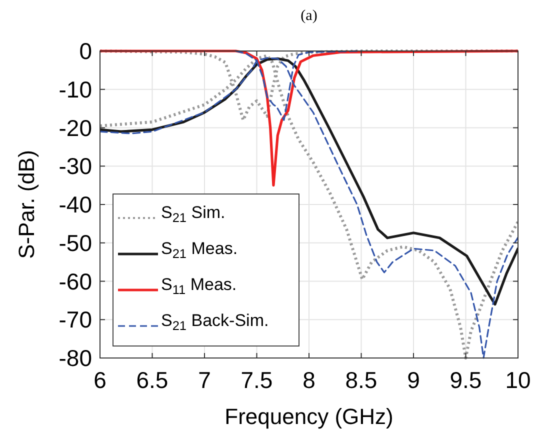  I want to click on x-tick-label: 7.5, so click(256, 380).